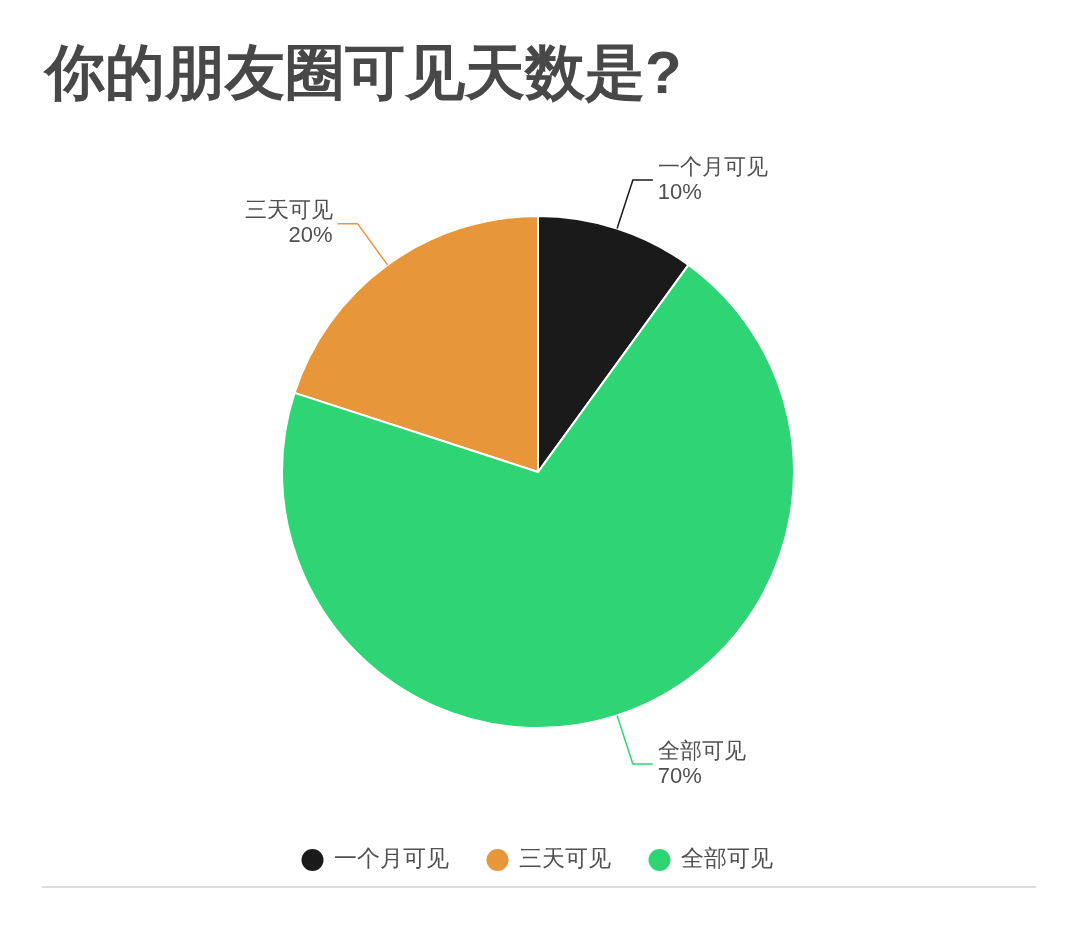  What do you see at coordinates (701, 750) in the screenshot?
I see `slice-label: 全部可见` at bounding box center [701, 750].